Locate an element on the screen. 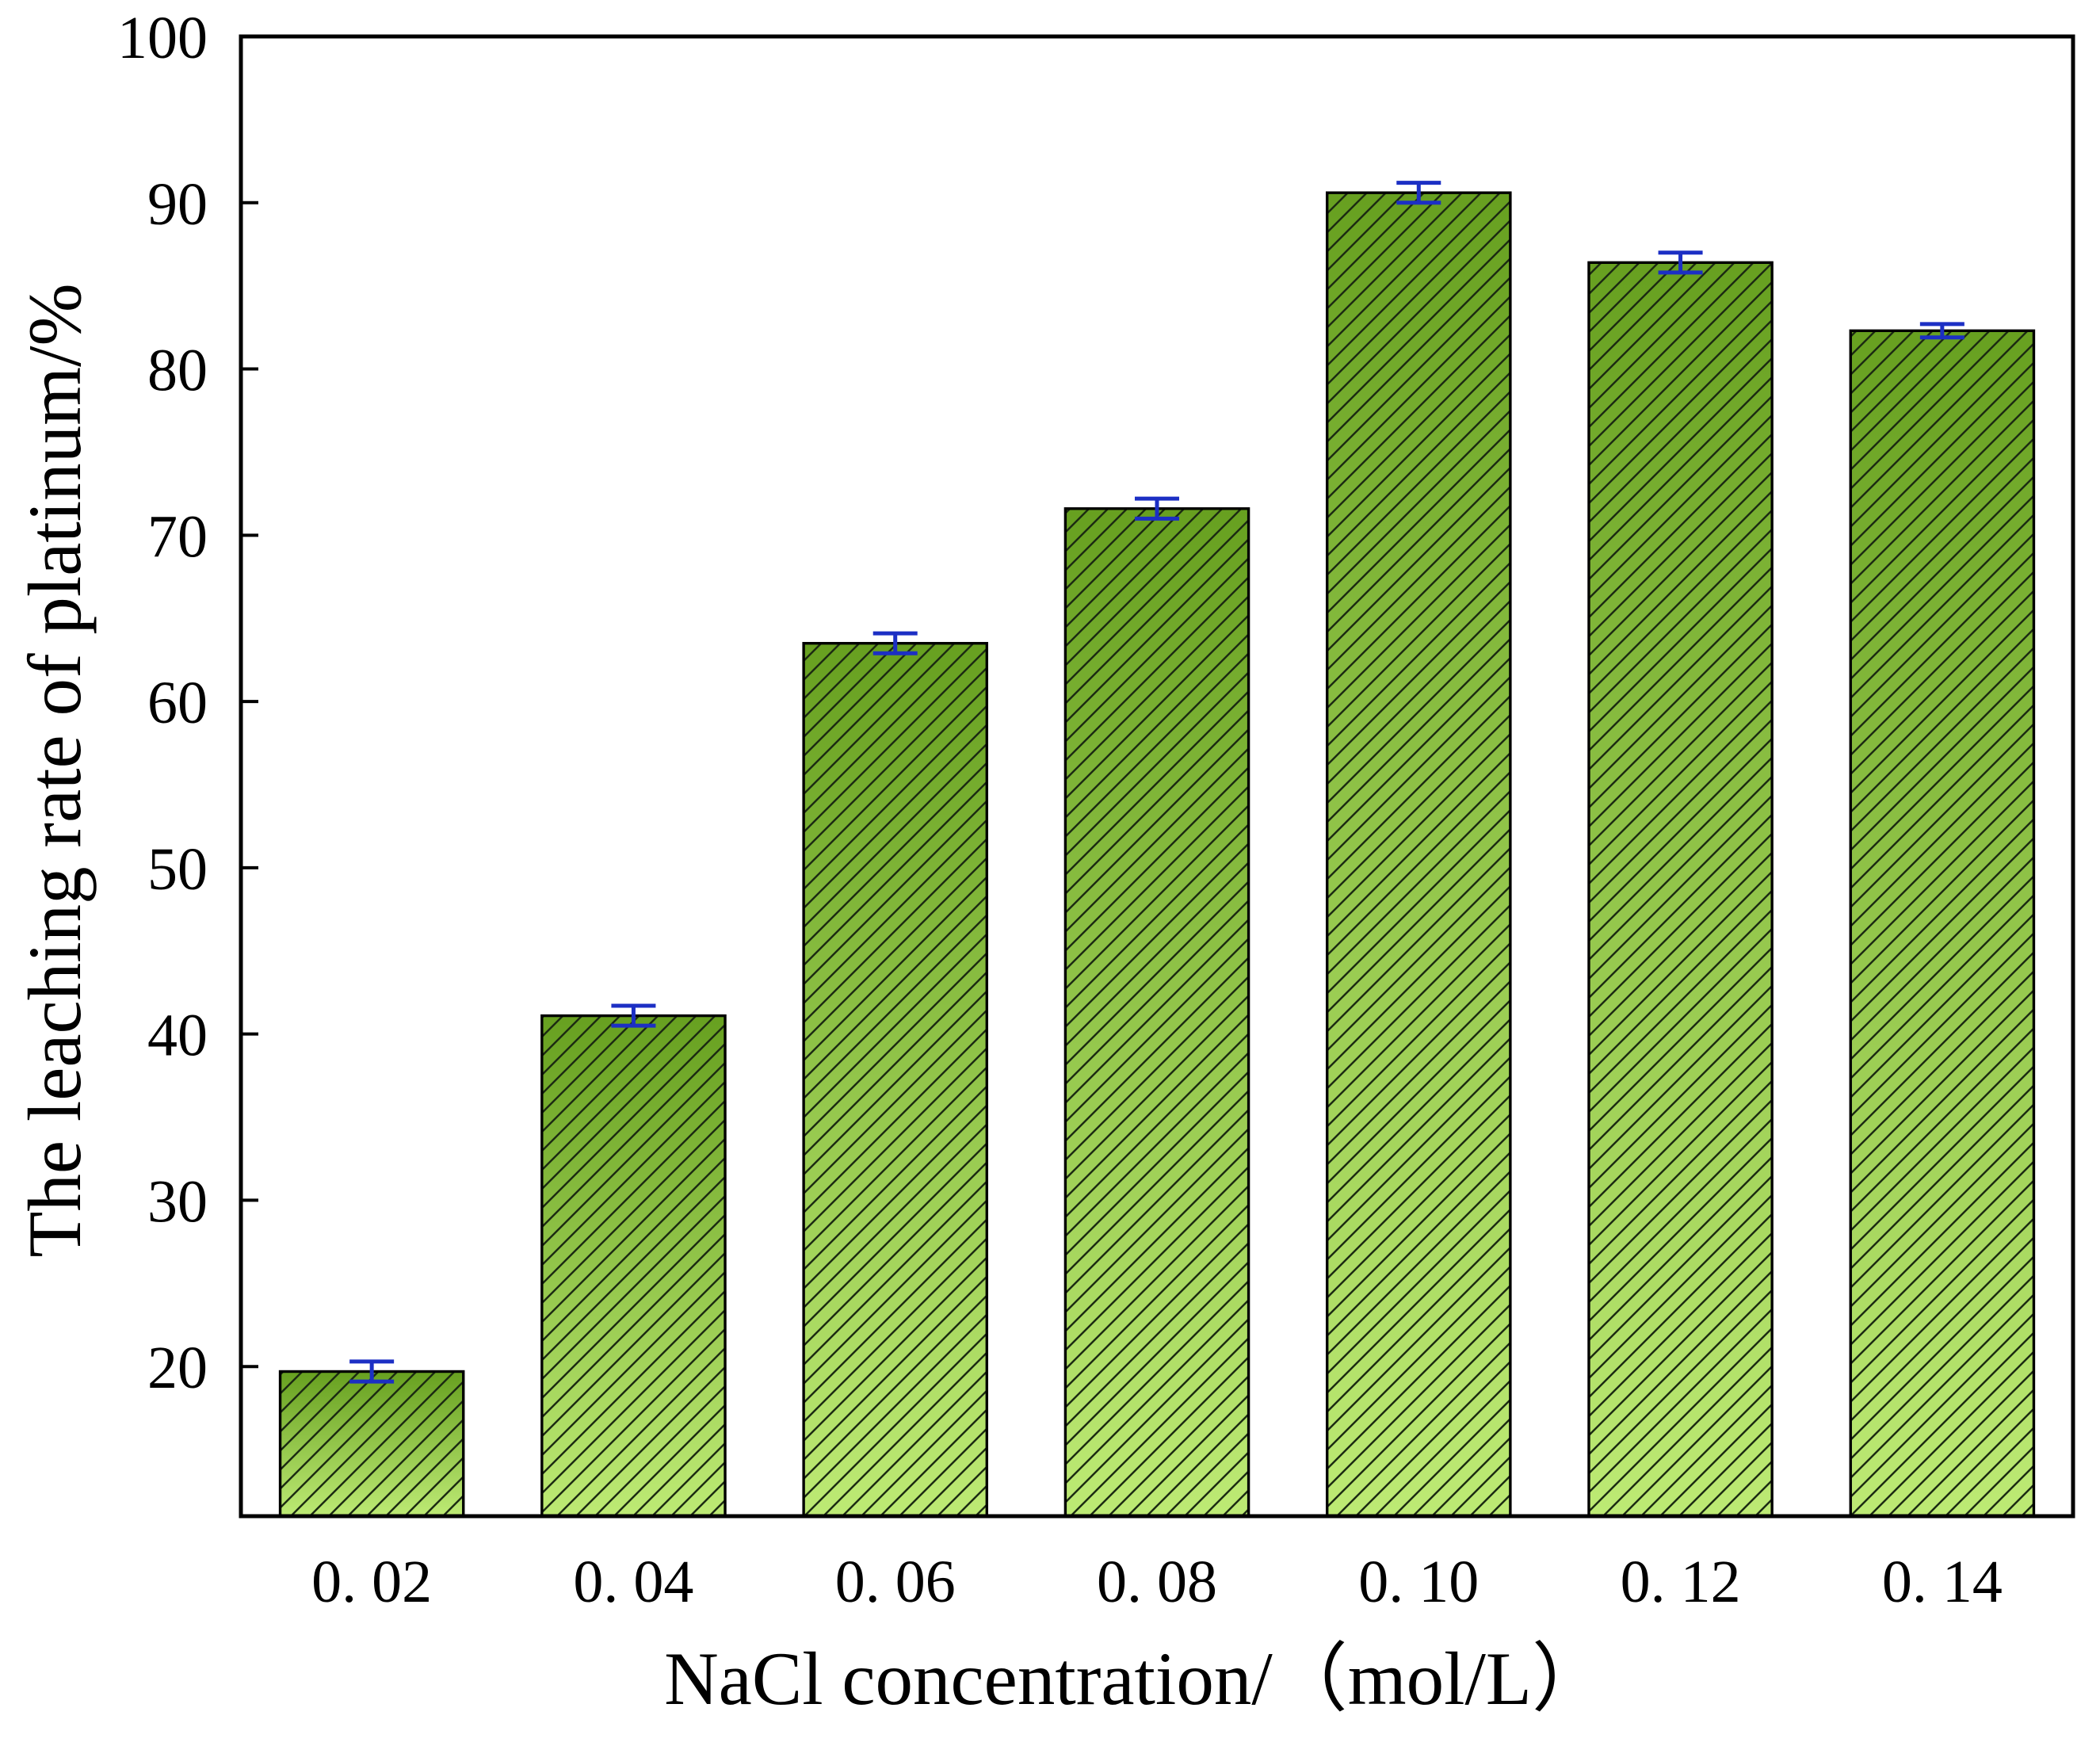 The height and width of the screenshot is (1746, 2100). y-tick-label: 60 is located at coordinates (177, 703).